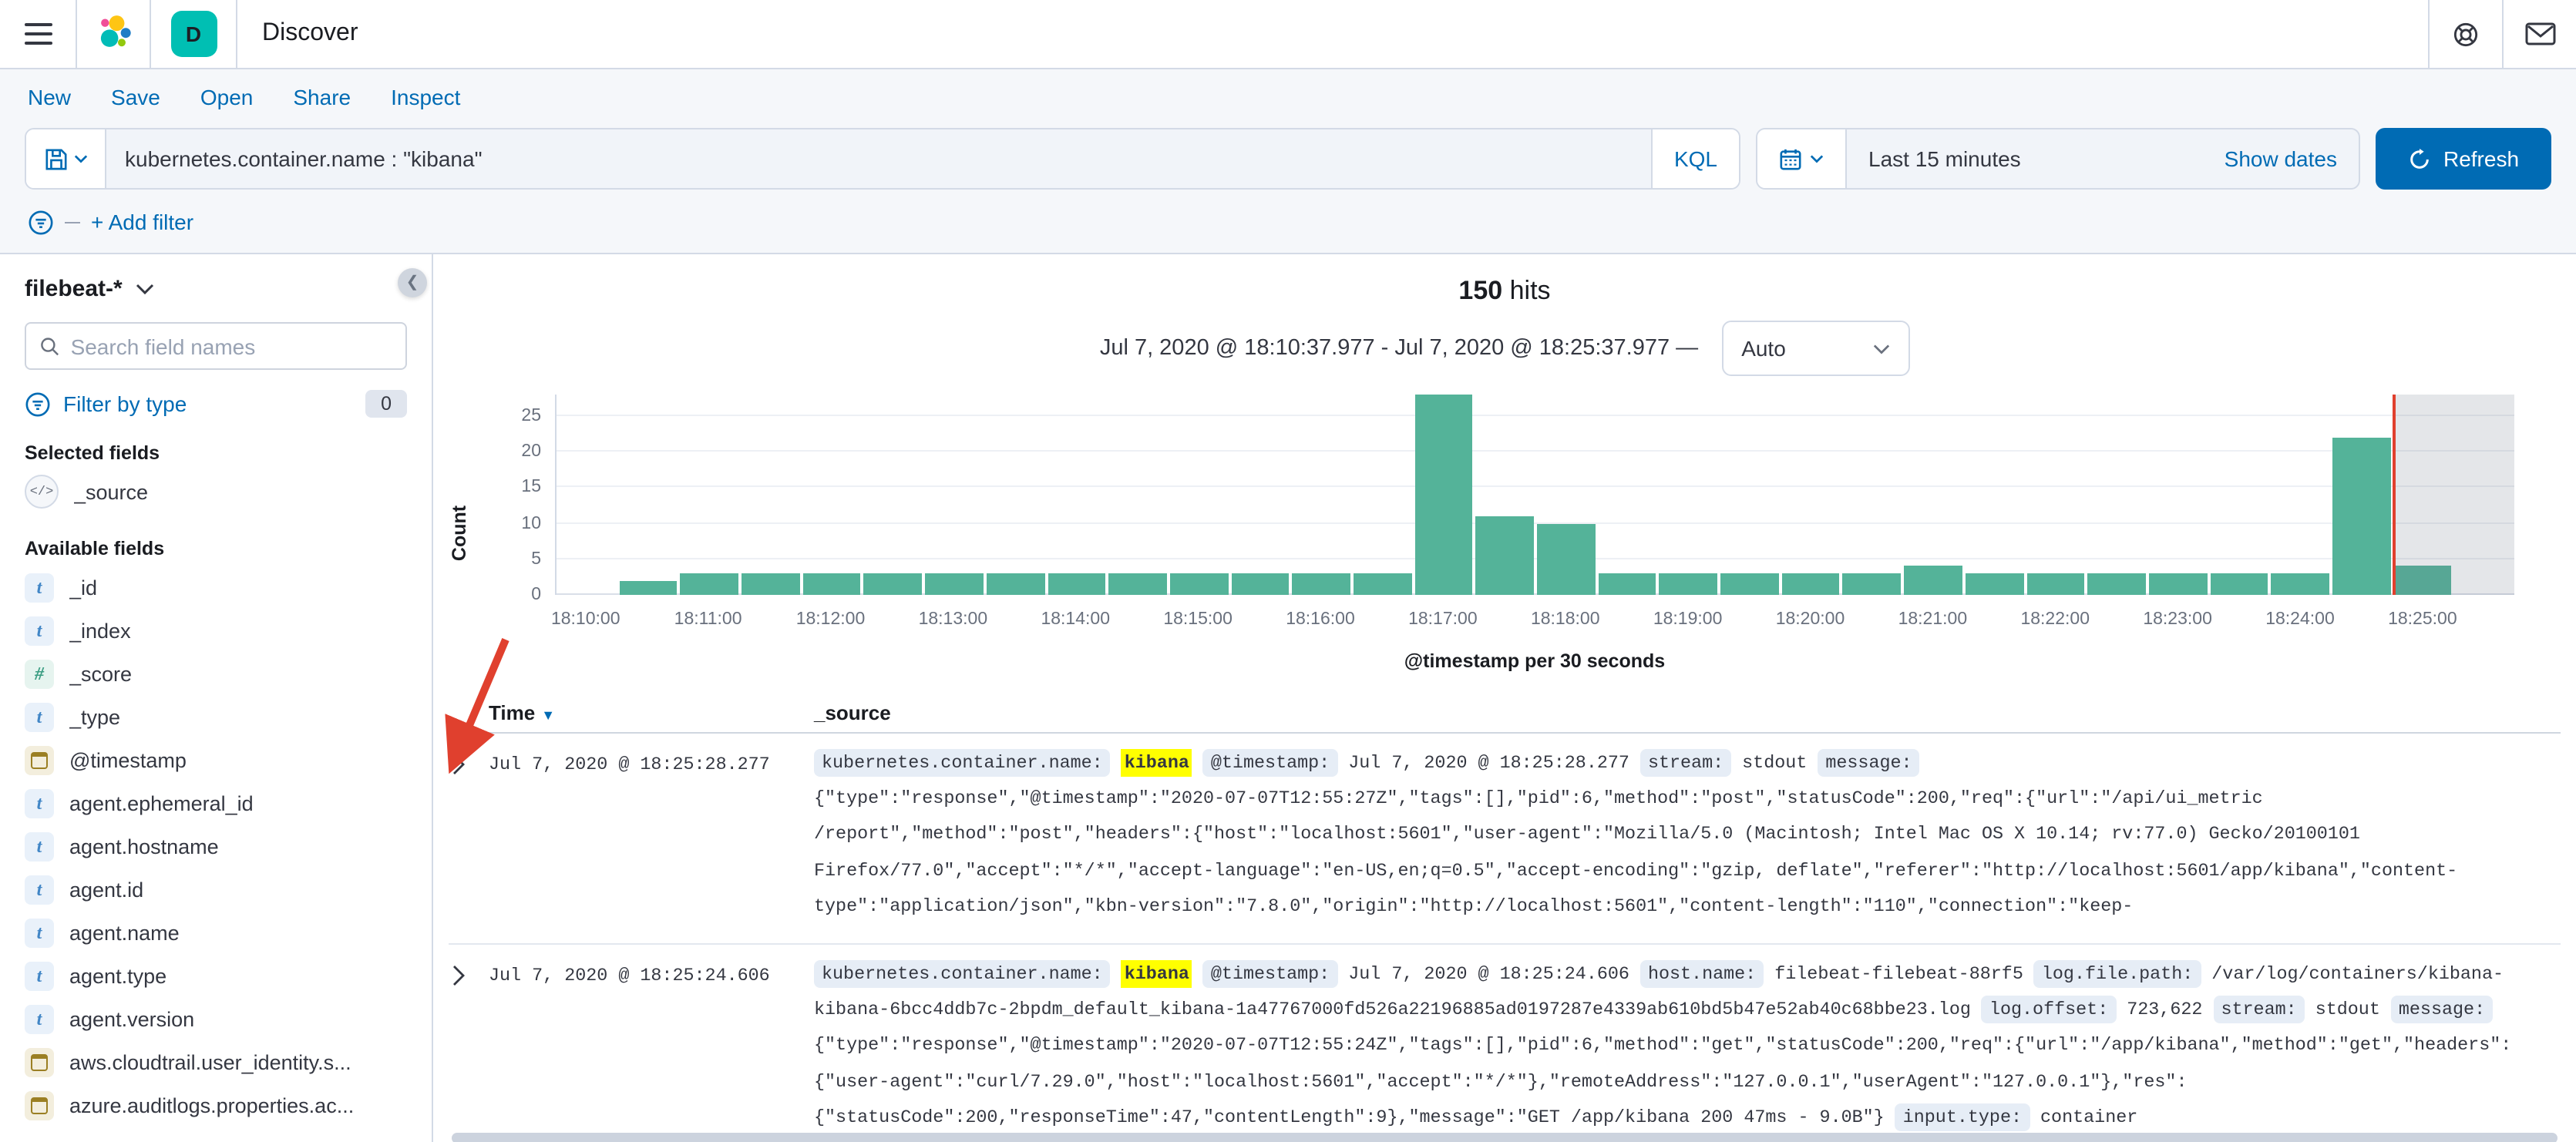 This screenshot has height=1142, width=2576. What do you see at coordinates (38, 34) in the screenshot?
I see `hamburger-menu-icon` at bounding box center [38, 34].